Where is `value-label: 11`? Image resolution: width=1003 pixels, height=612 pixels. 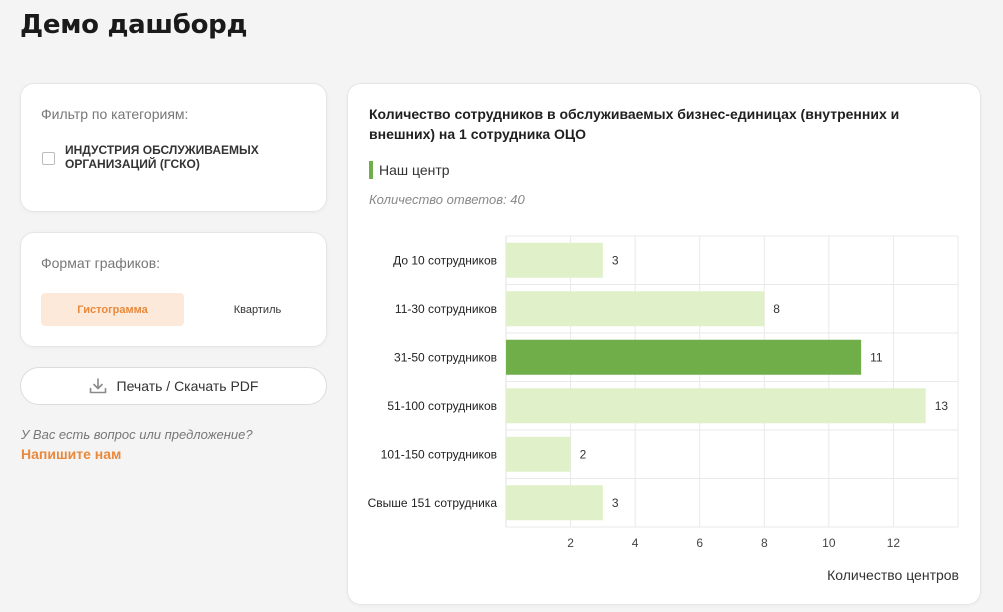
value-label: 11 is located at coordinates (876, 357).